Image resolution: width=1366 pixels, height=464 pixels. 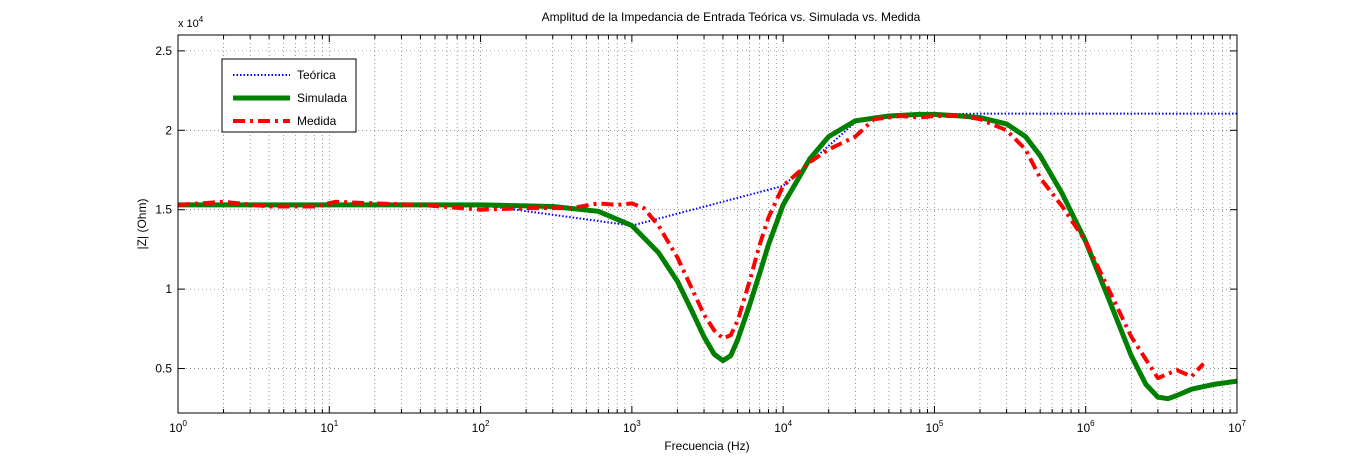 What do you see at coordinates (317, 121) in the screenshot?
I see `legend-label-medida: Medida` at bounding box center [317, 121].